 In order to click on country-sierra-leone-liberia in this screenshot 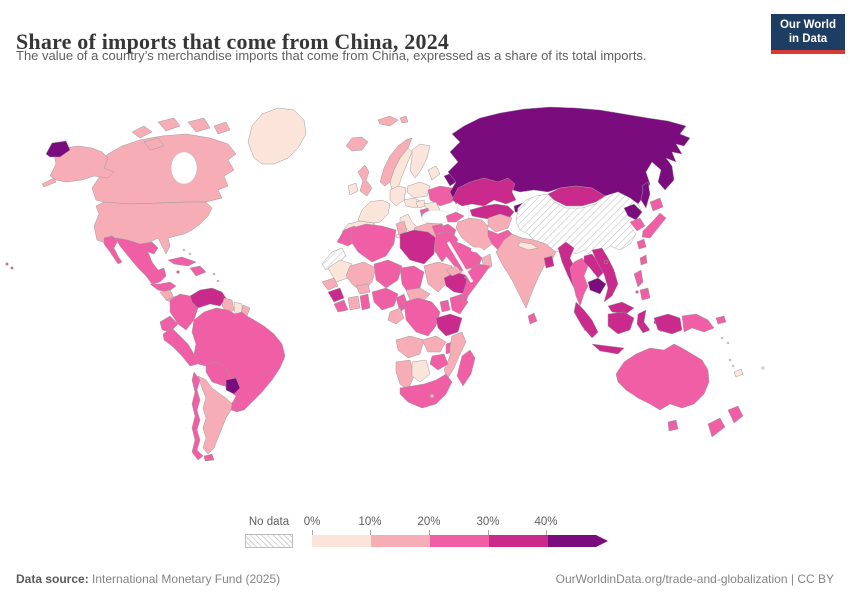, I will do `click(341, 306)`.